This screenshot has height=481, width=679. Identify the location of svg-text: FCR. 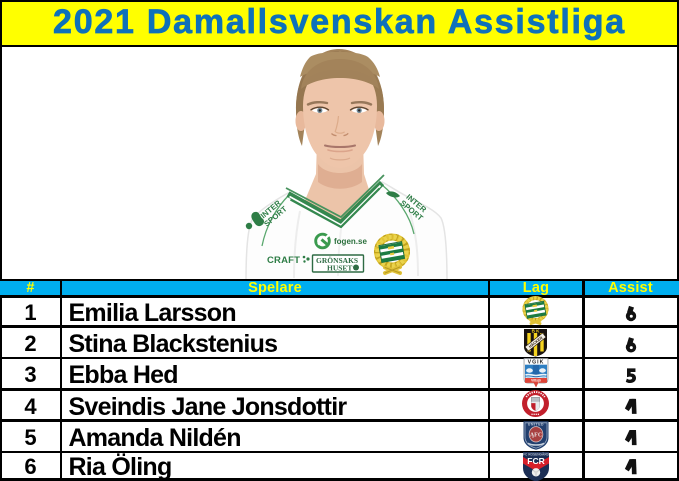
(535, 461).